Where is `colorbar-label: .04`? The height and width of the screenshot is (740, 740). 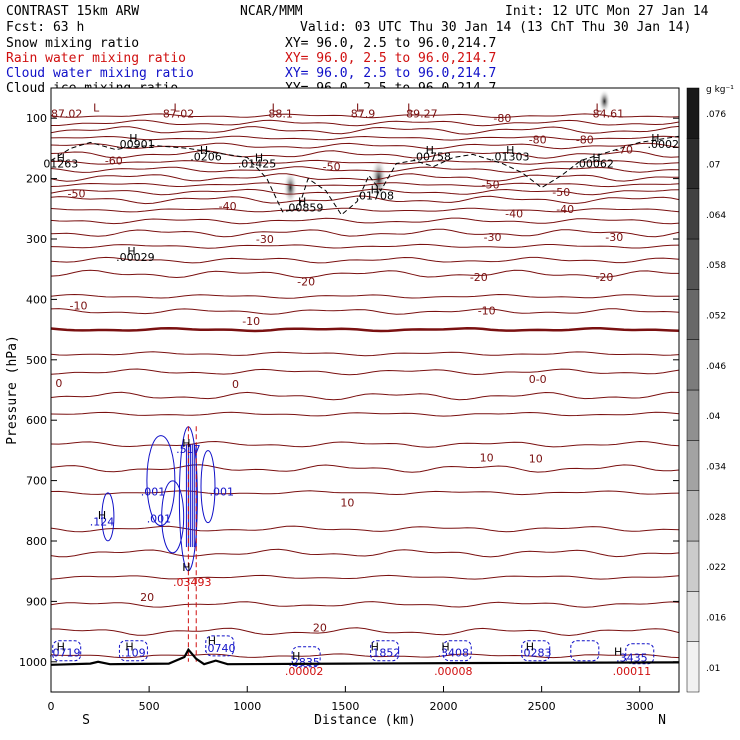 colorbar-label: .04 is located at coordinates (713, 417).